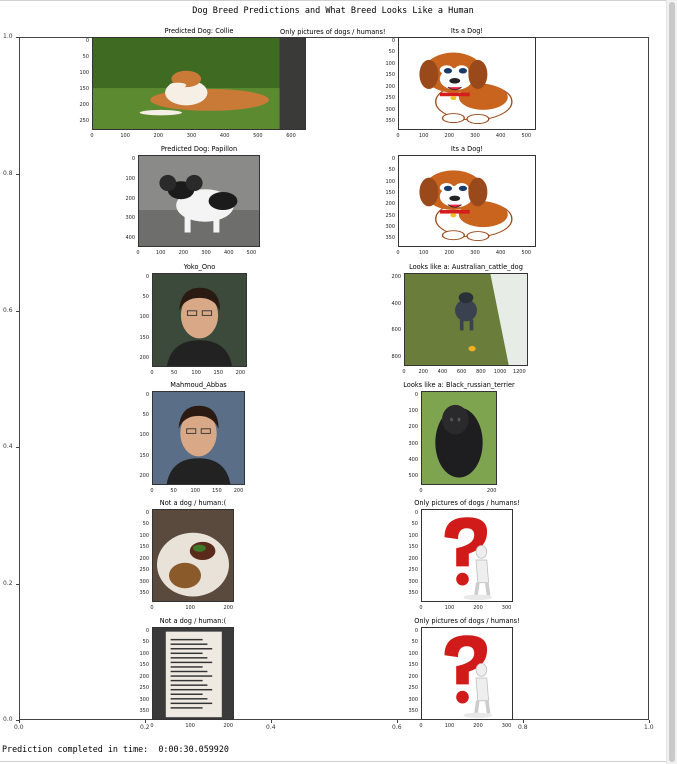 The image size is (677, 764). What do you see at coordinates (397, 727) in the screenshot?
I see `outer-x-tick-label: 0.6` at bounding box center [397, 727].